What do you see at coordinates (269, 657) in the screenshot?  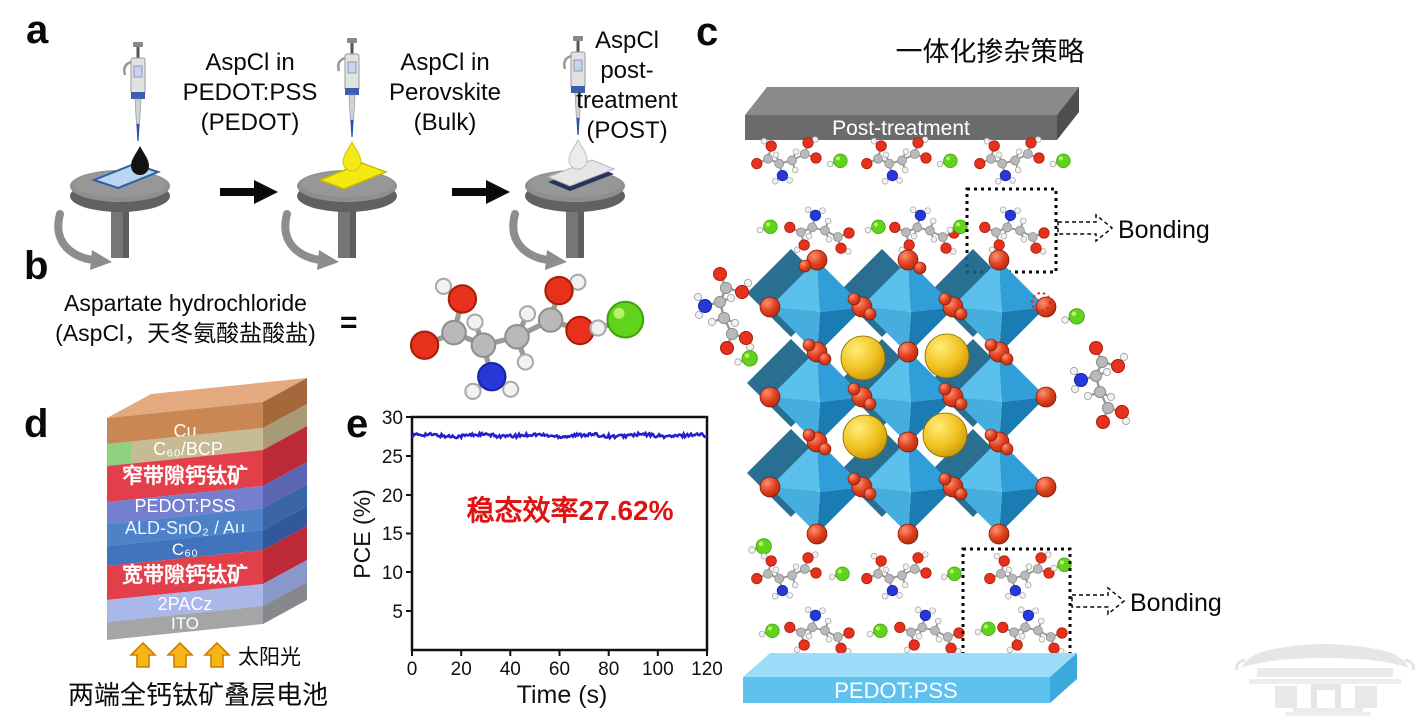 I see `sunlight-label: 太阳光` at bounding box center [269, 657].